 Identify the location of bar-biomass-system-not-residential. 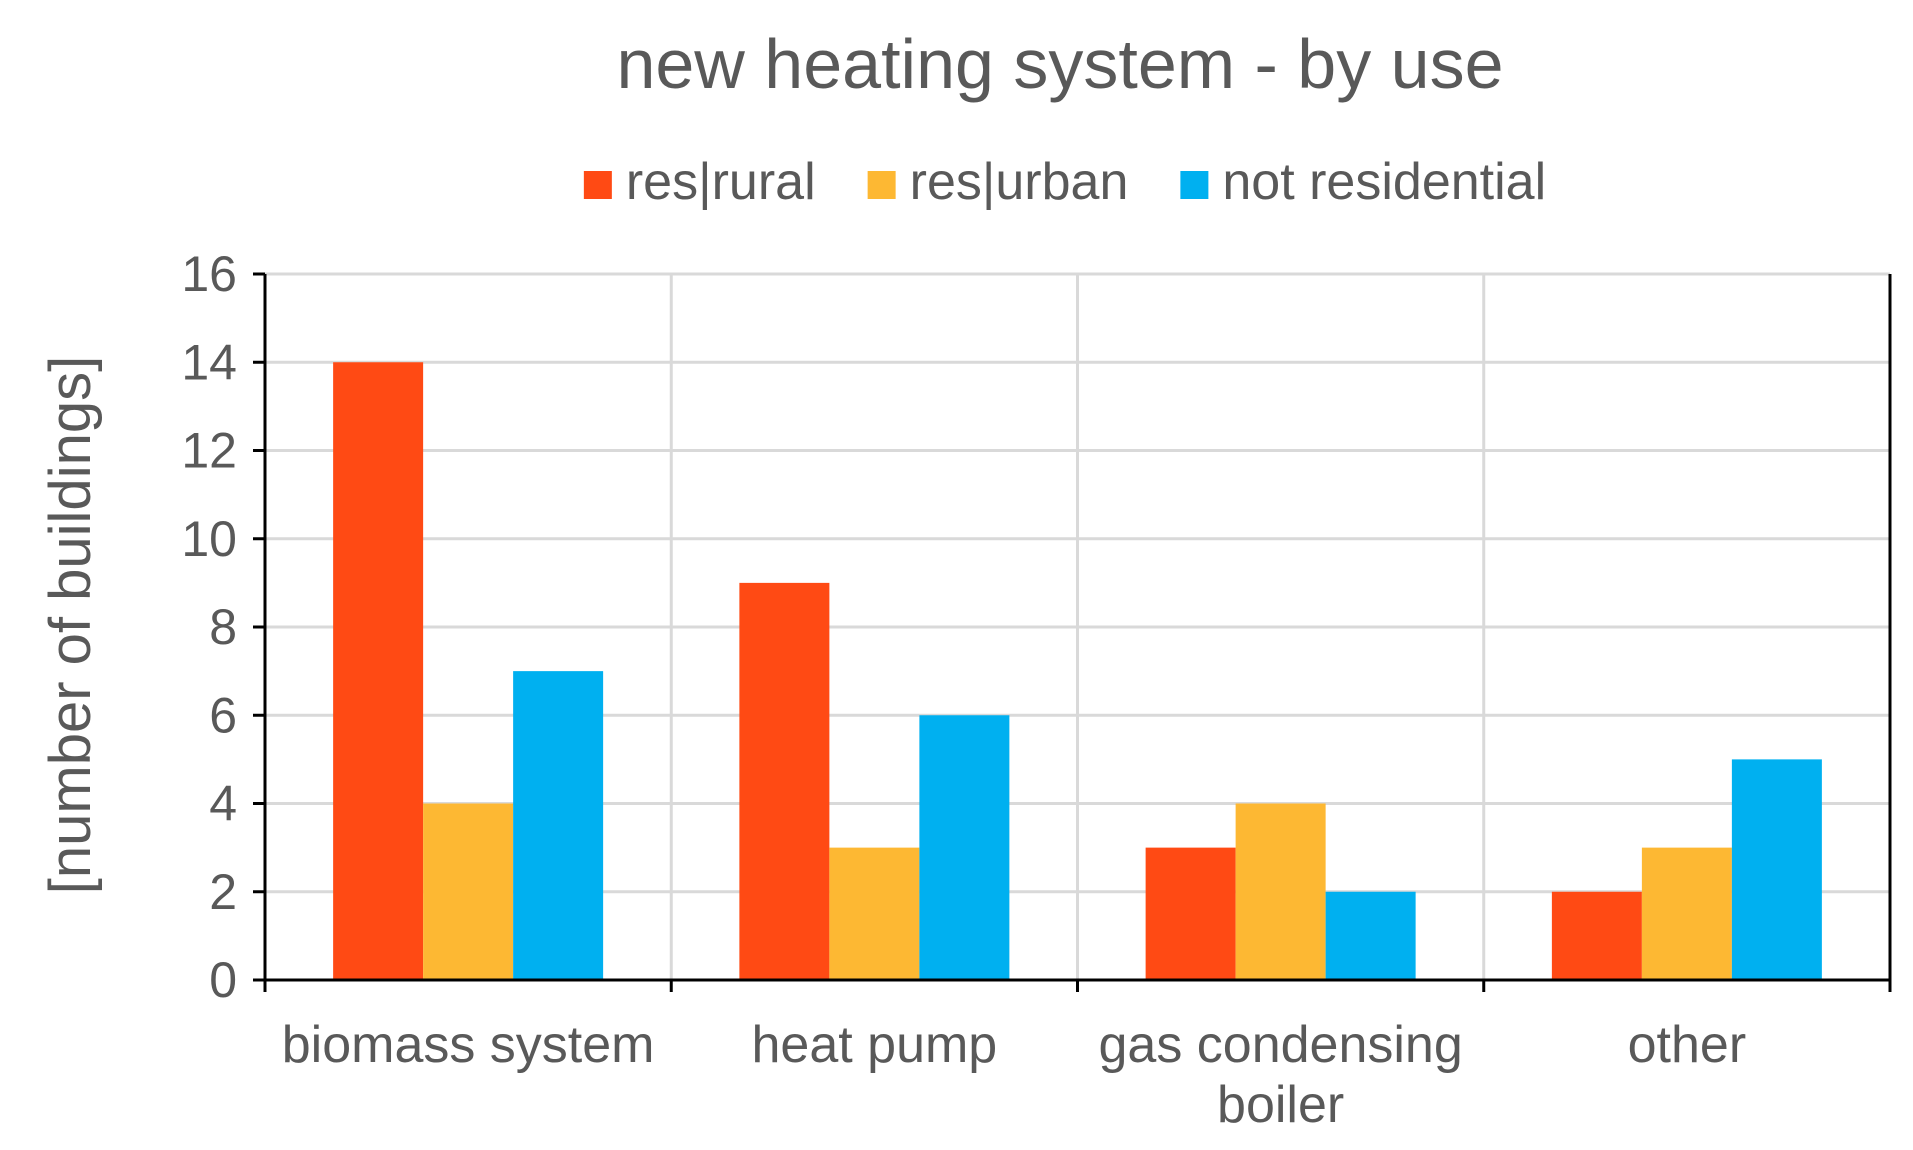
(558, 825).